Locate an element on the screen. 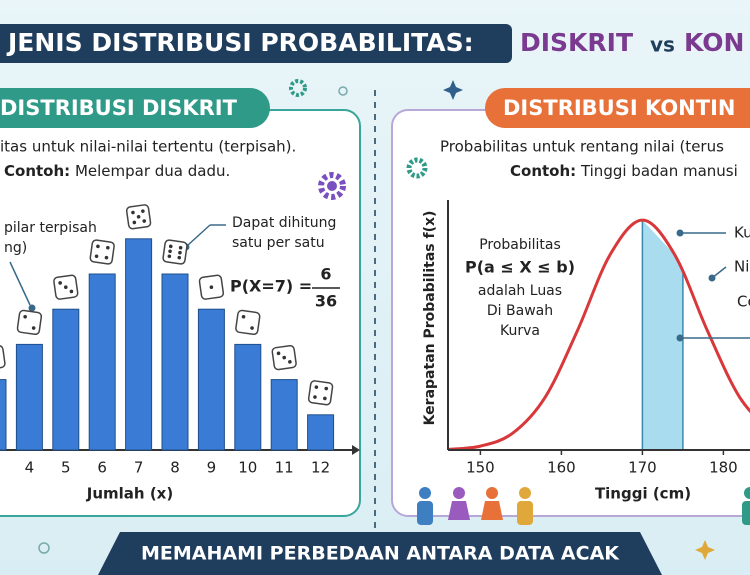 This screenshot has width=750, height=575. footer-banner is located at coordinates (380, 553).